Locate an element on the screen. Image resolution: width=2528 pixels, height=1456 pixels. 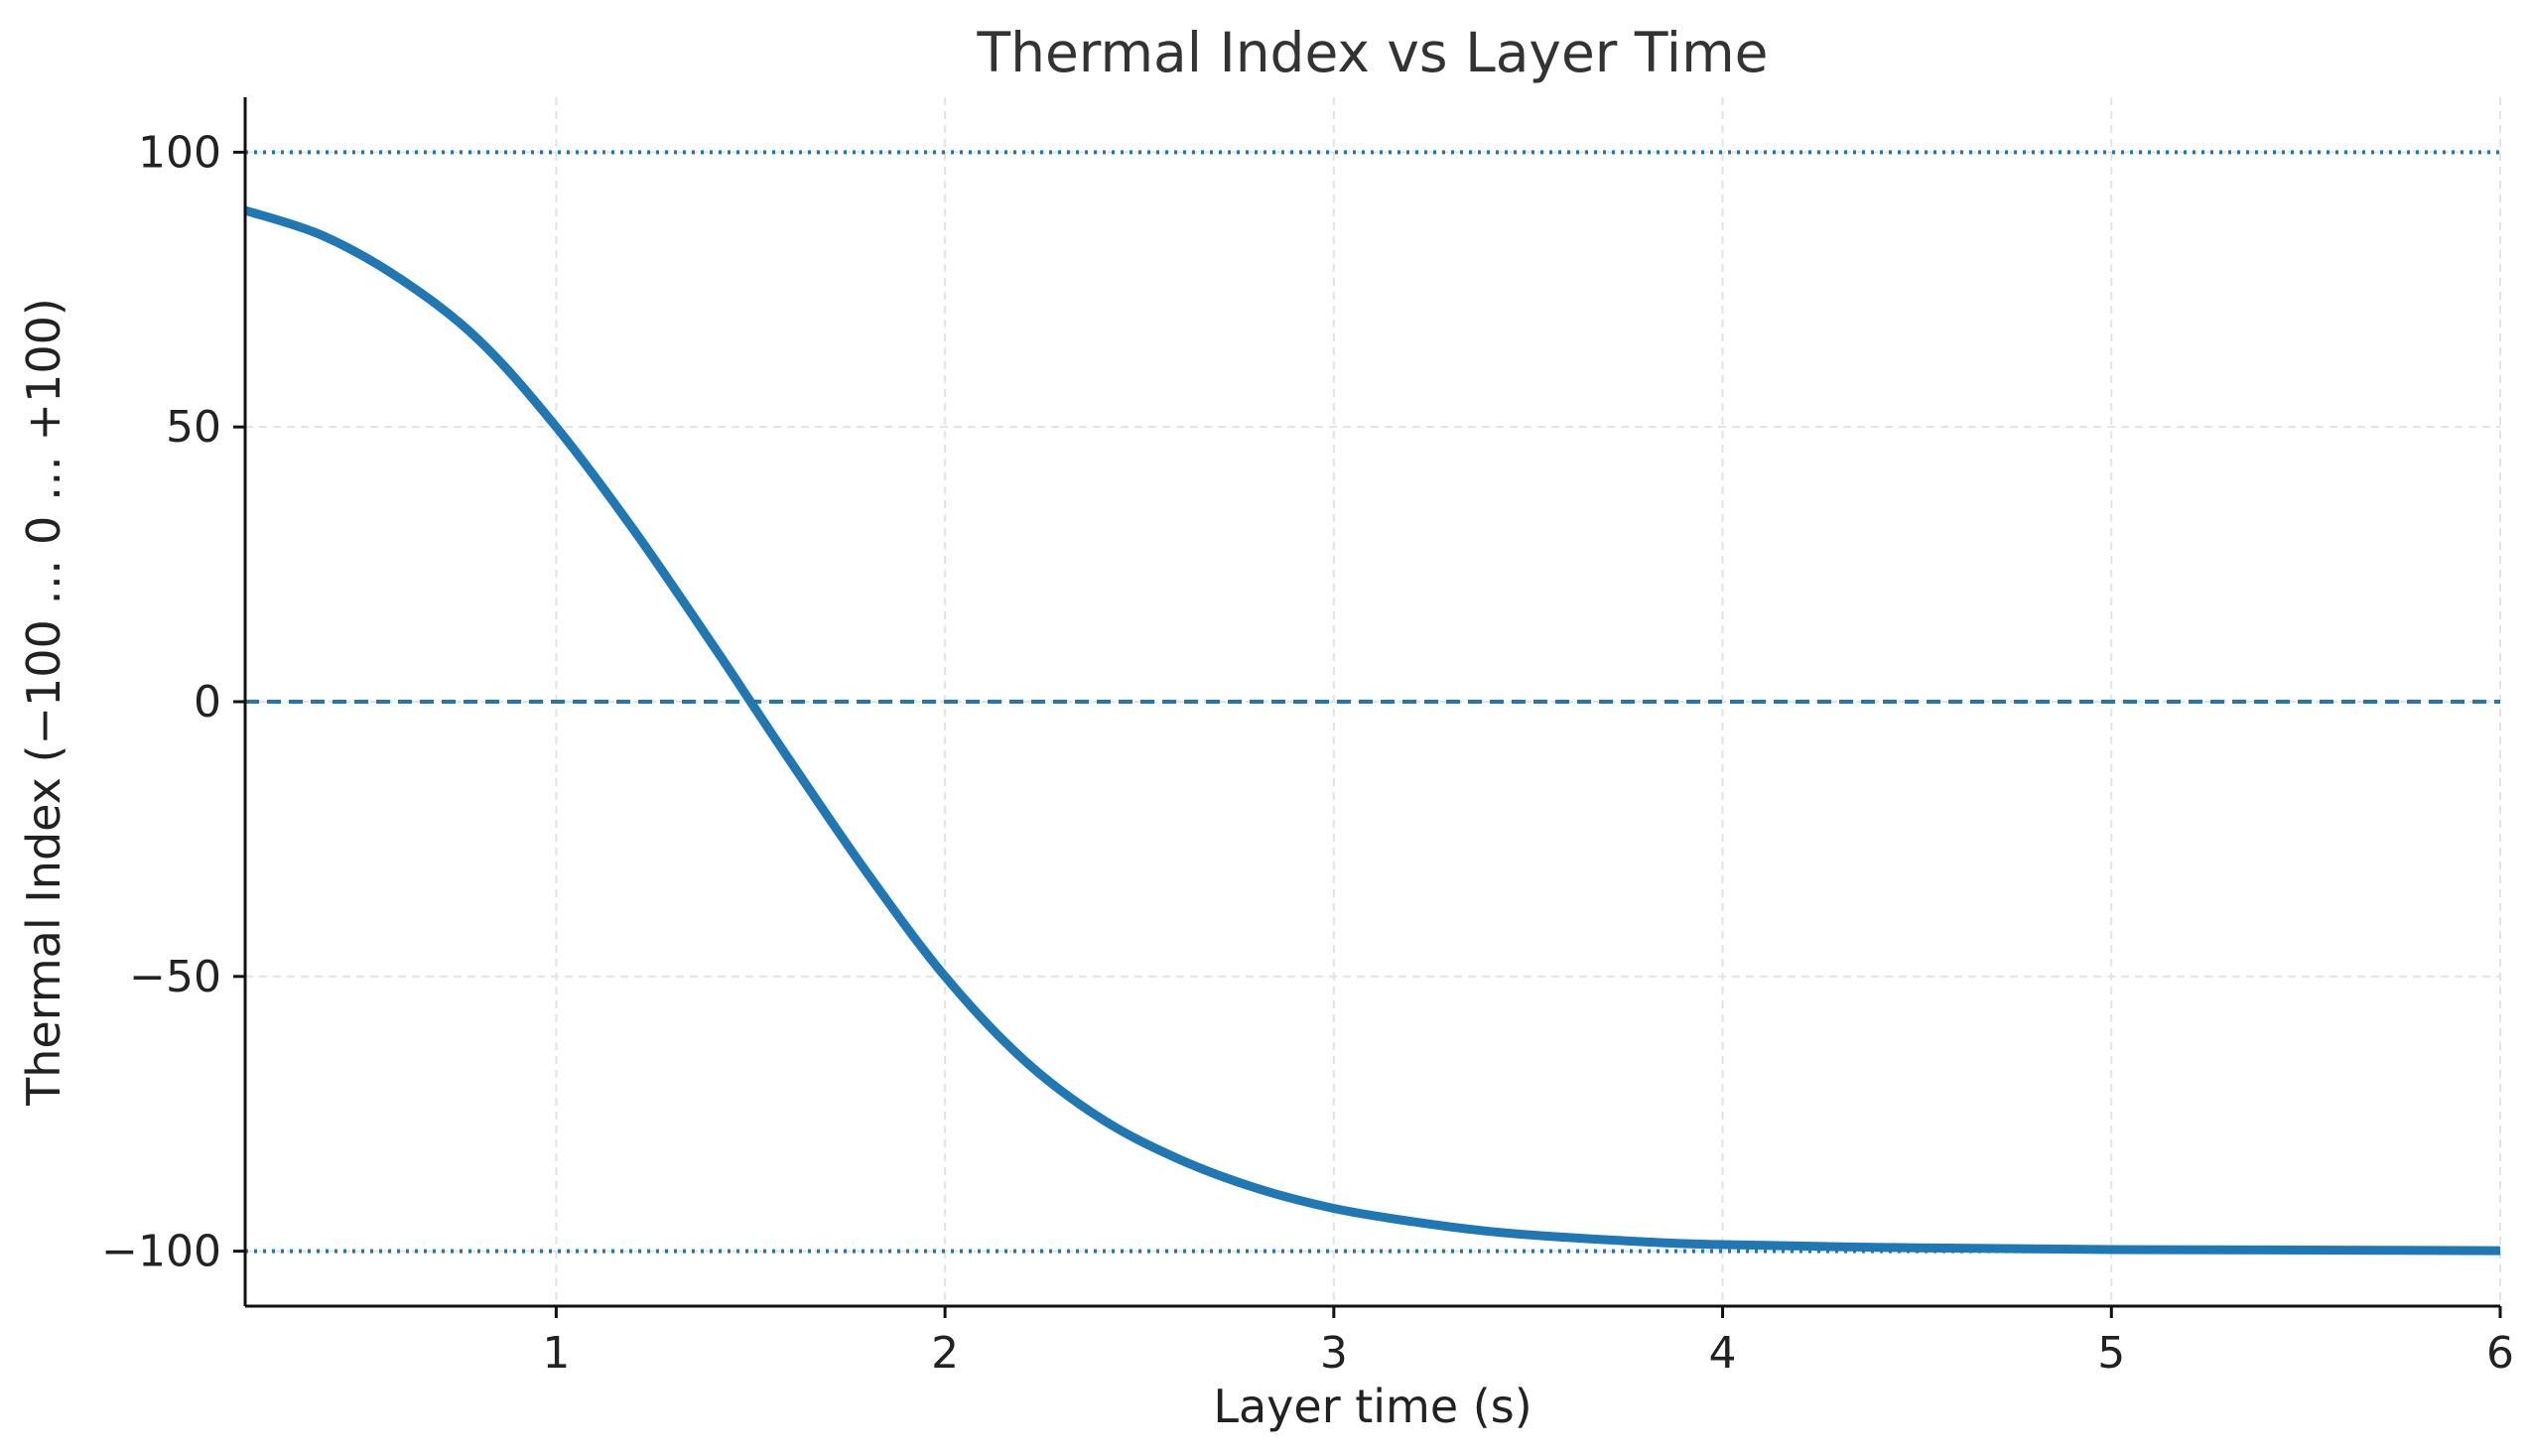
x-tick-label: 3 is located at coordinates (1334, 1353).